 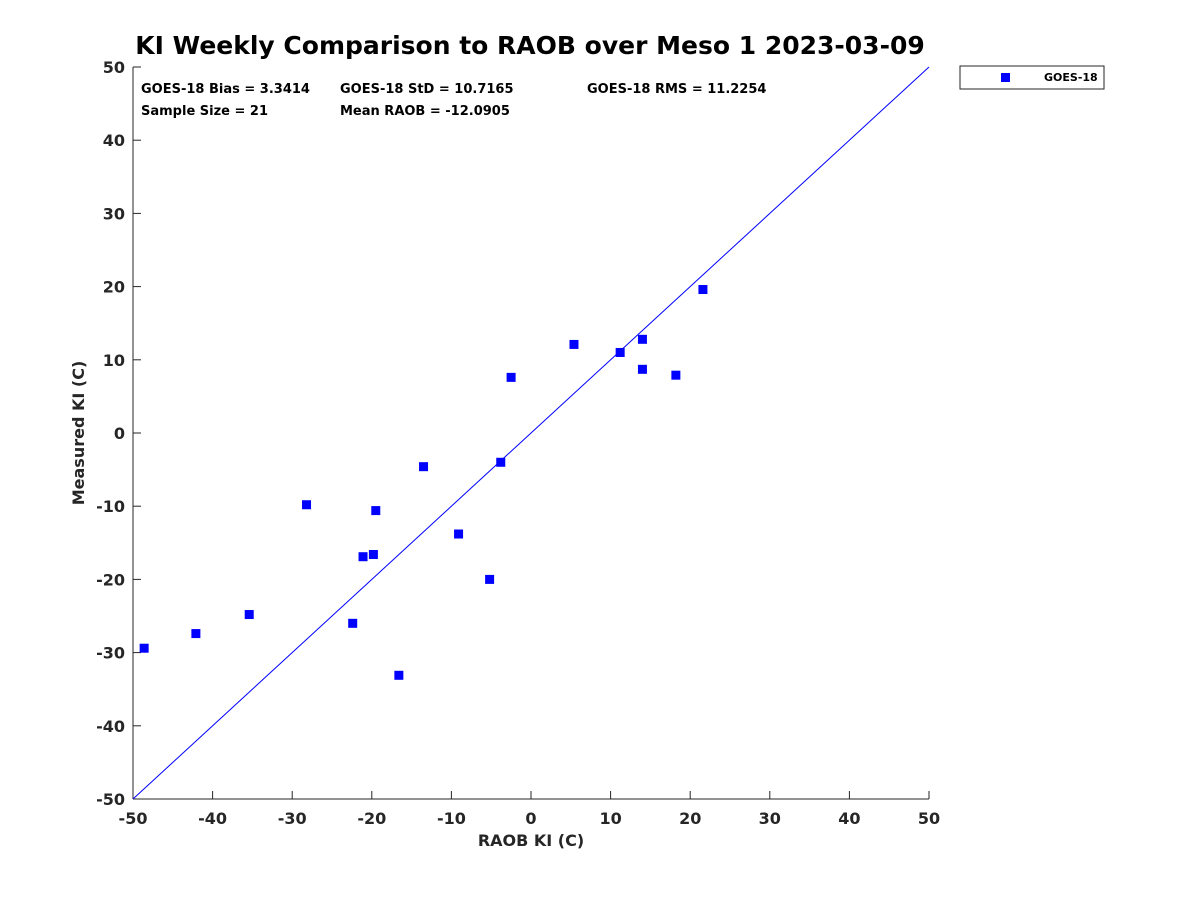 I want to click on x-tick-label: 30, so click(x=770, y=818).